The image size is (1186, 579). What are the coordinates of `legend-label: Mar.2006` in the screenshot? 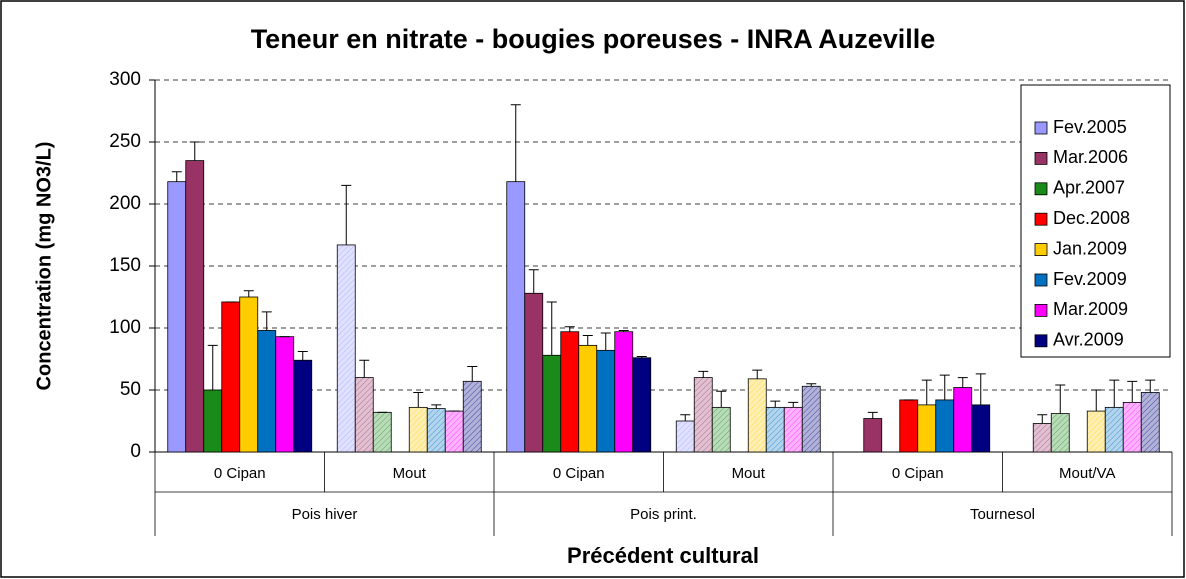 It's located at (1090, 157).